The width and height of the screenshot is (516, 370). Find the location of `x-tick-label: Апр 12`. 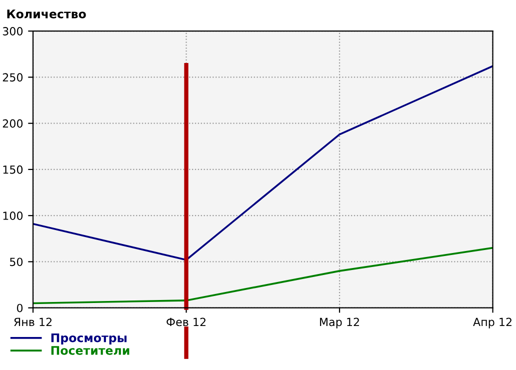

x-tick-label: Апр 12 is located at coordinates (492, 323).